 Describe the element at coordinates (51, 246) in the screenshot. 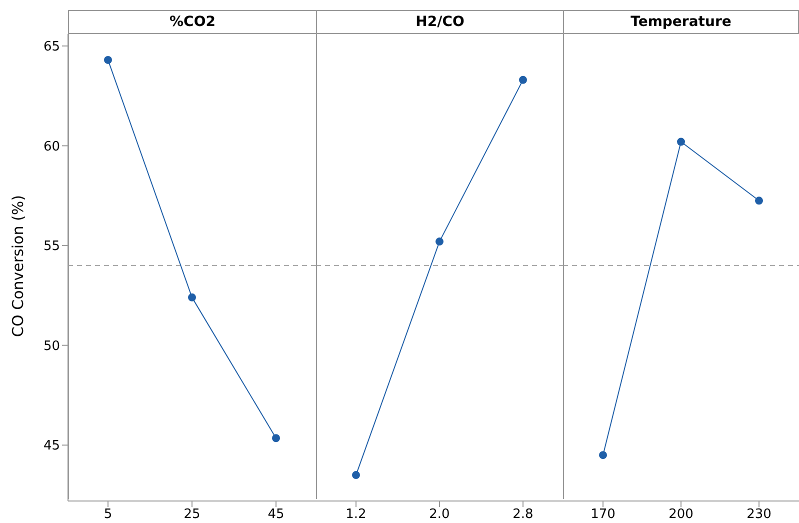

I see `y-tick-label: 55` at that location.